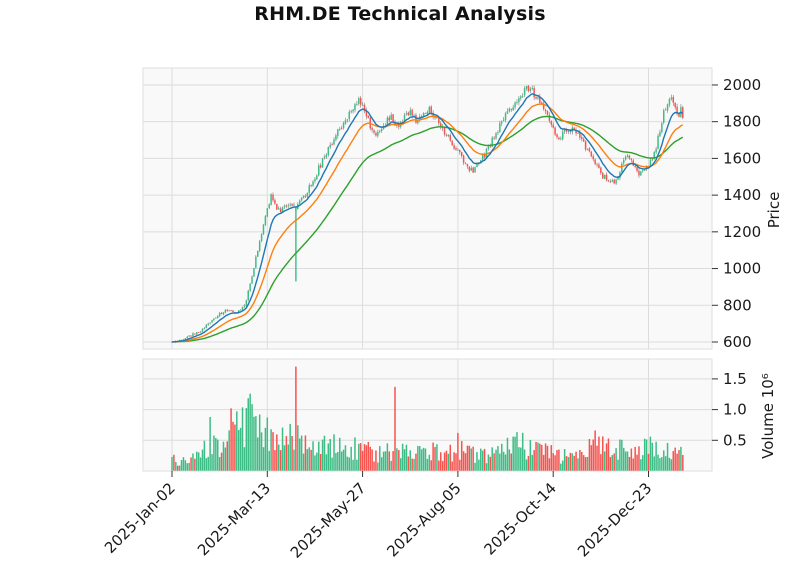  Describe the element at coordinates (735, 440) in the screenshot. I see `volume-tick-label: 0.5` at that location.